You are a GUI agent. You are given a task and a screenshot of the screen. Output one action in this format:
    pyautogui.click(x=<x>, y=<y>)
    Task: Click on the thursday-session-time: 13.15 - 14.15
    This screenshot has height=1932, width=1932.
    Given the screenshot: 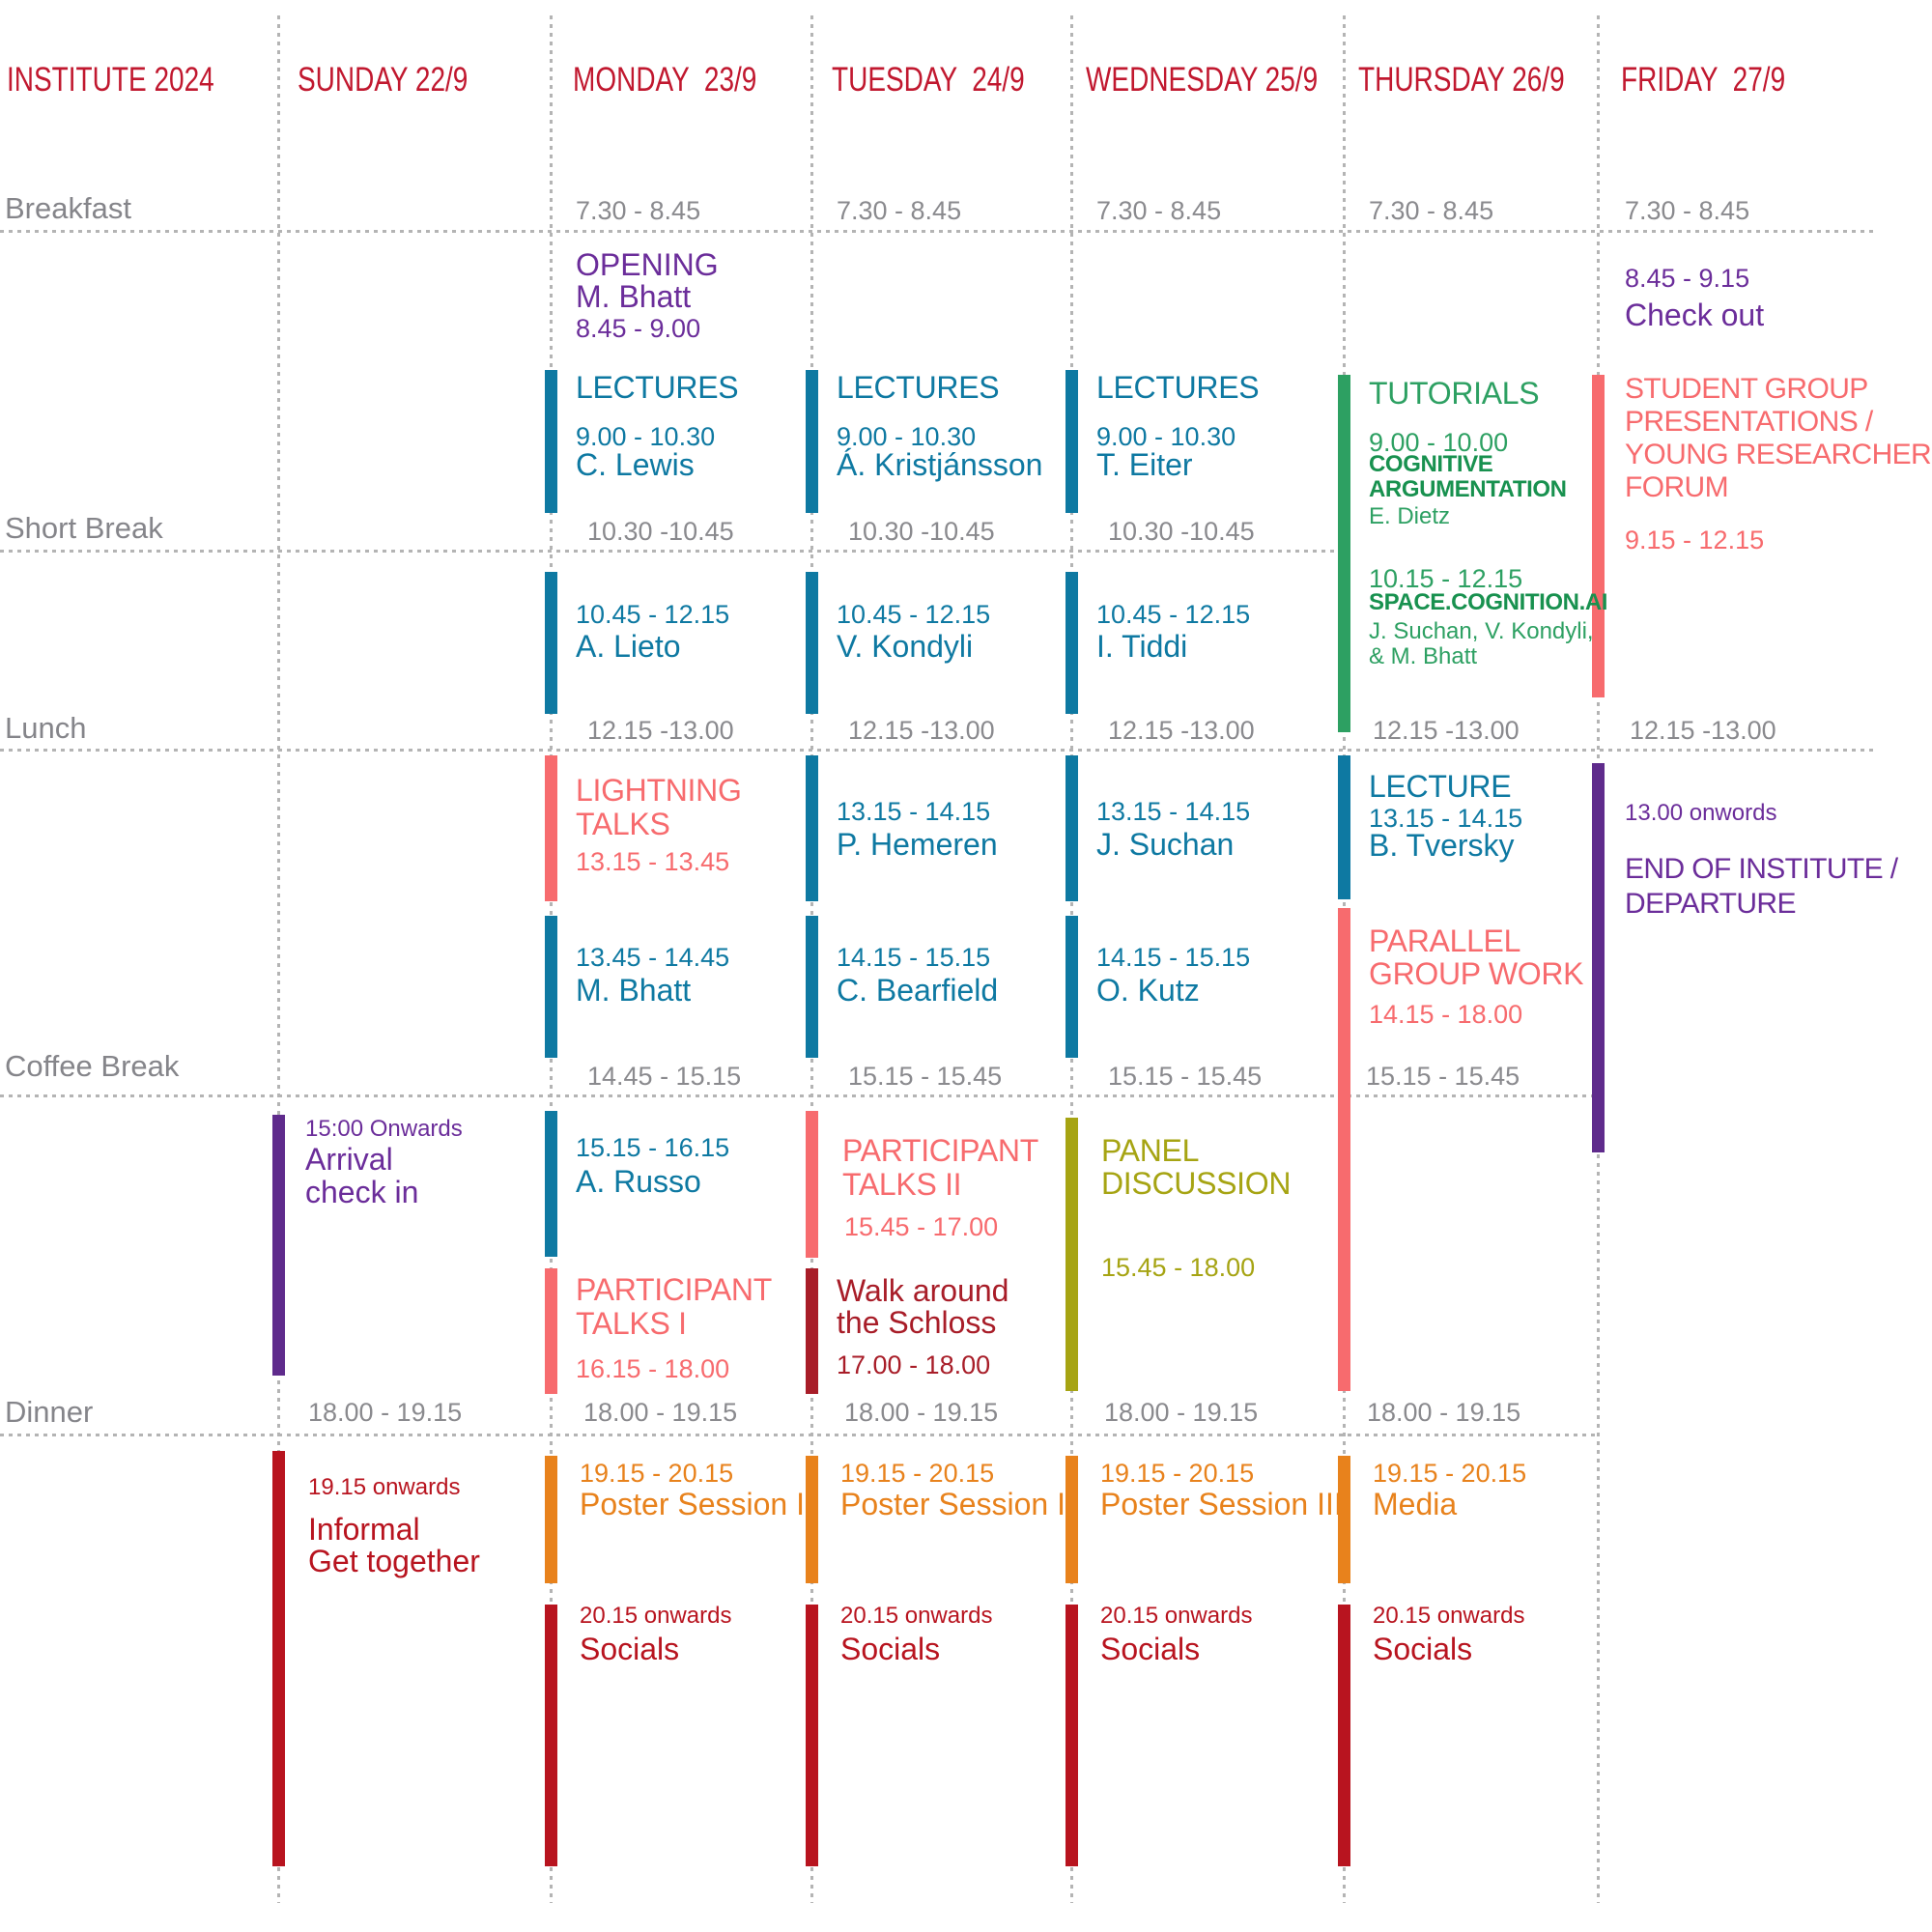 What is the action you would take?
    pyautogui.click(x=1446, y=818)
    